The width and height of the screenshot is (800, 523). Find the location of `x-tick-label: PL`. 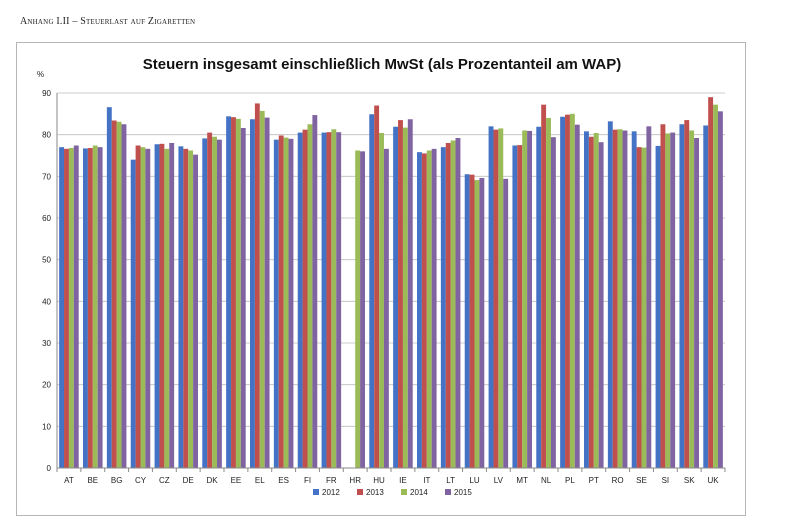

x-tick-label: PL is located at coordinates (570, 480).